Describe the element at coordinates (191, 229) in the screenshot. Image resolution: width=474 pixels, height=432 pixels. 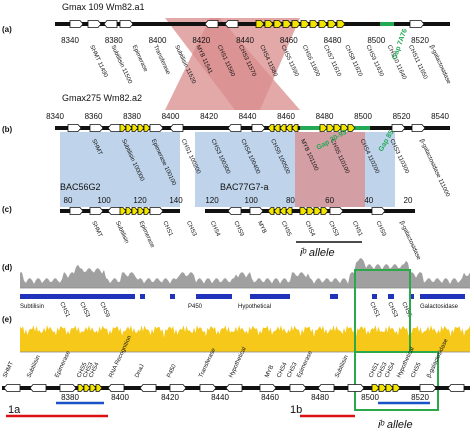
I see `panel-c-gene-label: CHS3` at that location.